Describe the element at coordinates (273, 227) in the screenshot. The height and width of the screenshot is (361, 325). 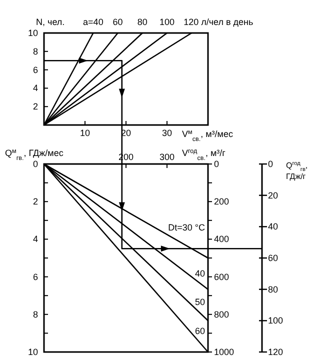
I see `y3-tick-label: 40` at that location.